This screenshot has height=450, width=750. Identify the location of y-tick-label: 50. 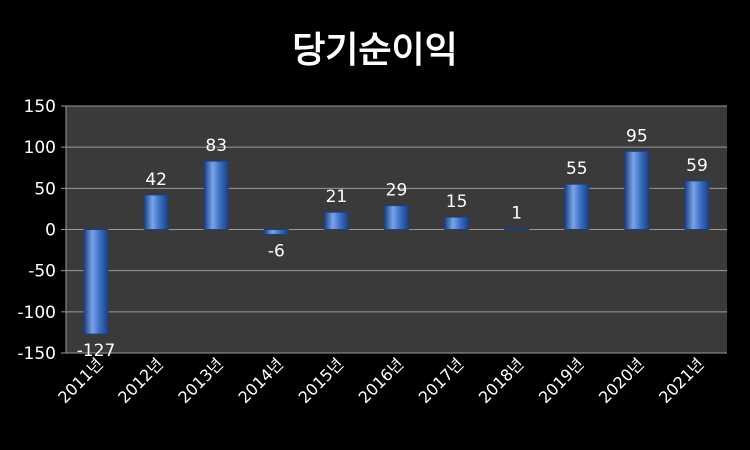
(45, 189).